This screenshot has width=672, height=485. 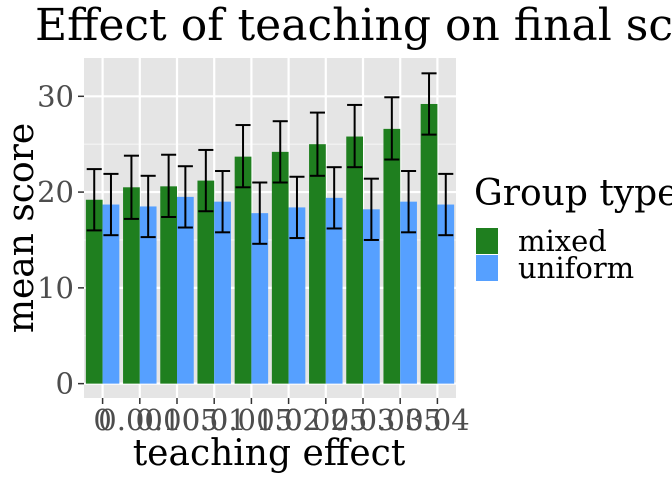 I want to click on x-tick-label: 0.04, so click(x=437, y=420).